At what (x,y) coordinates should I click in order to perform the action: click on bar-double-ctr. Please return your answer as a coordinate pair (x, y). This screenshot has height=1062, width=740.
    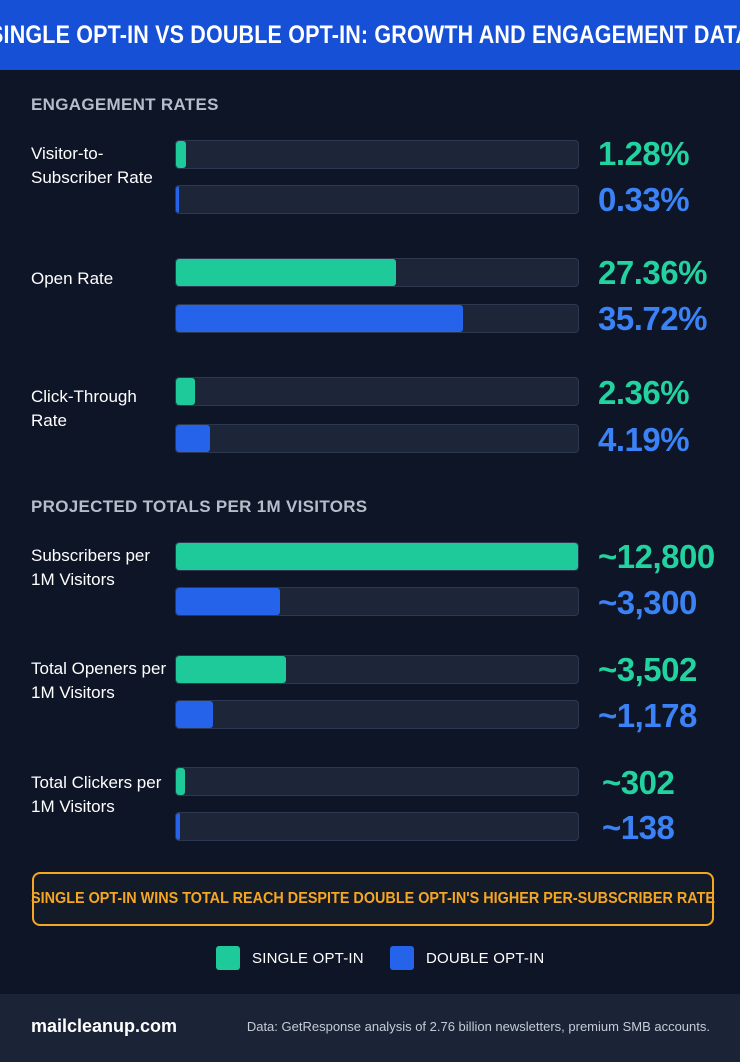
    Looking at the image, I should click on (193, 438).